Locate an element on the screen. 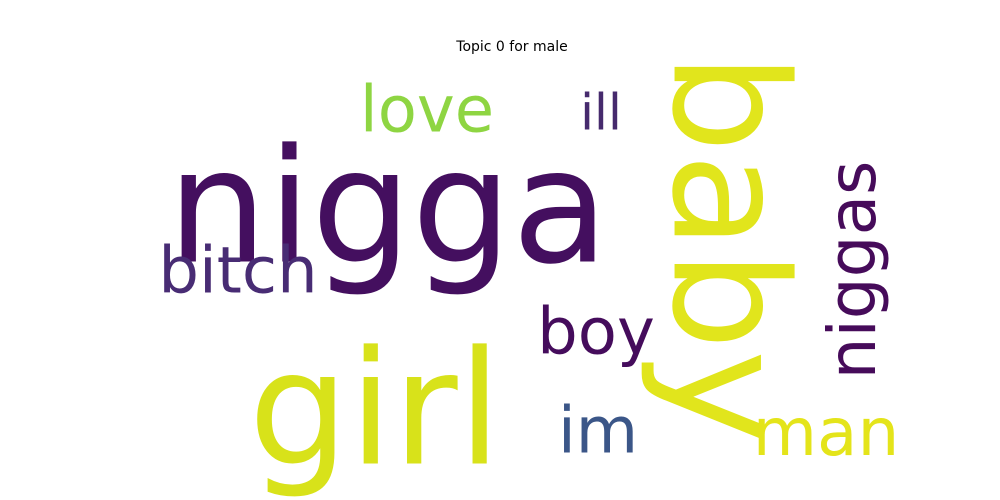 Image resolution: width=1000 pixels, height=500 pixels. word-im: im is located at coordinates (598, 432).